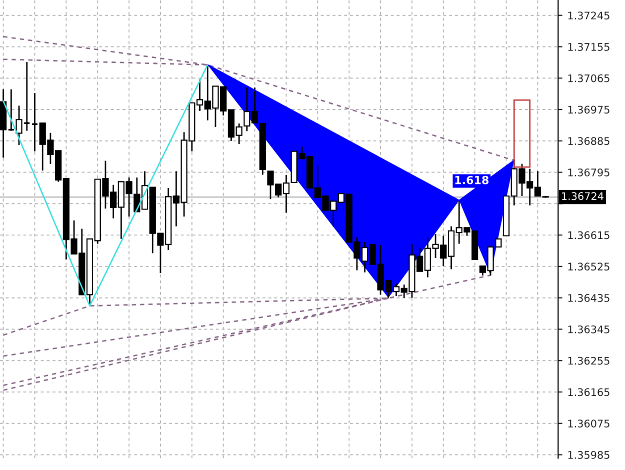  What do you see at coordinates (589, 424) in the screenshot?
I see `y-tick-label: 1.36075` at bounding box center [589, 424].